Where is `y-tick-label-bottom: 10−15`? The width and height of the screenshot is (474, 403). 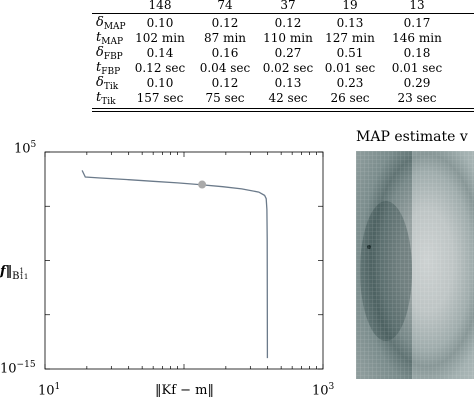
y-tick-label-bottom: 10−15 is located at coordinates (18, 368).